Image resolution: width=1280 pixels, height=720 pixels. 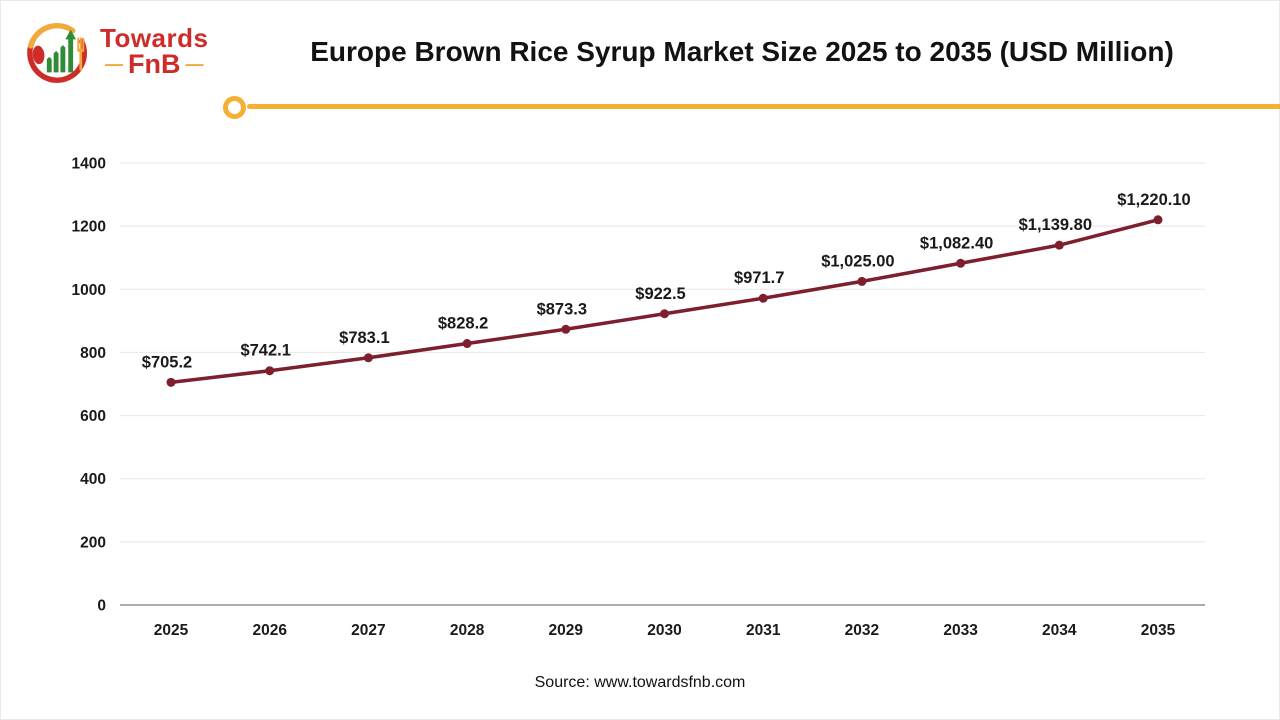 I want to click on source-note: Source: www.towardsfnb.com, so click(x=640, y=682).